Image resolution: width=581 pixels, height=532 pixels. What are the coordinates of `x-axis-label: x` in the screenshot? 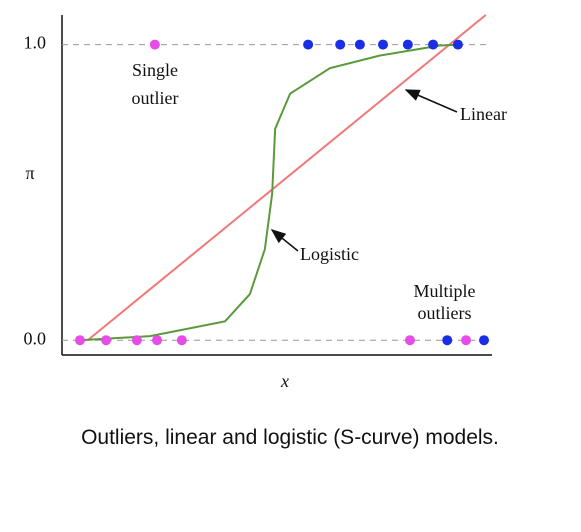 It's located at (284, 381).